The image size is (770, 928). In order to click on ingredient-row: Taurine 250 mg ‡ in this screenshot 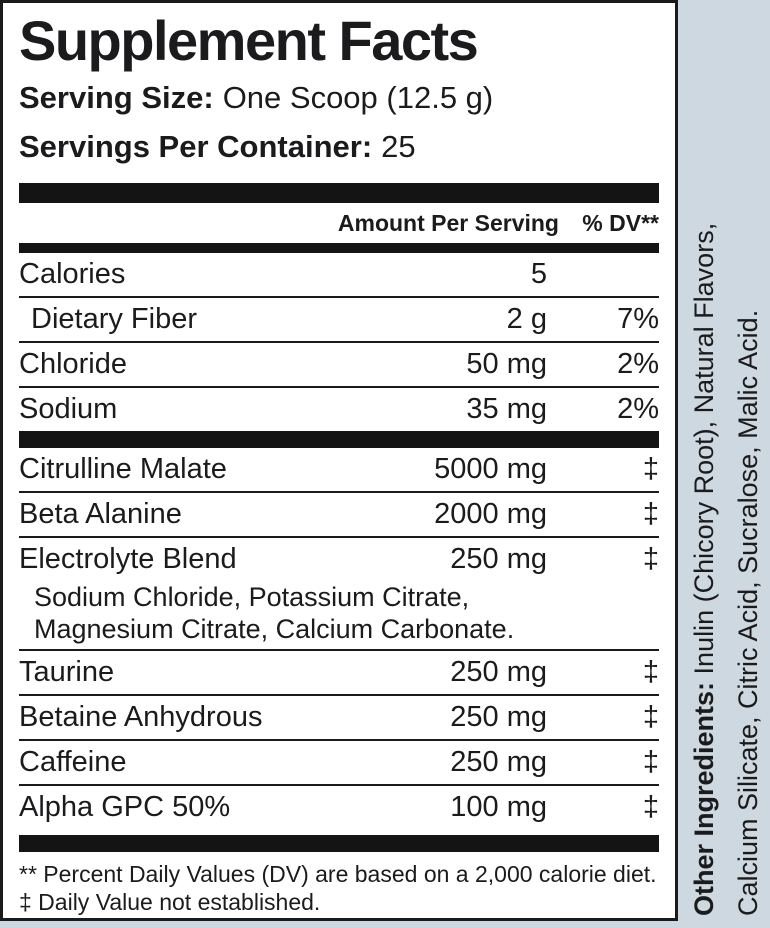, I will do `click(339, 672)`.